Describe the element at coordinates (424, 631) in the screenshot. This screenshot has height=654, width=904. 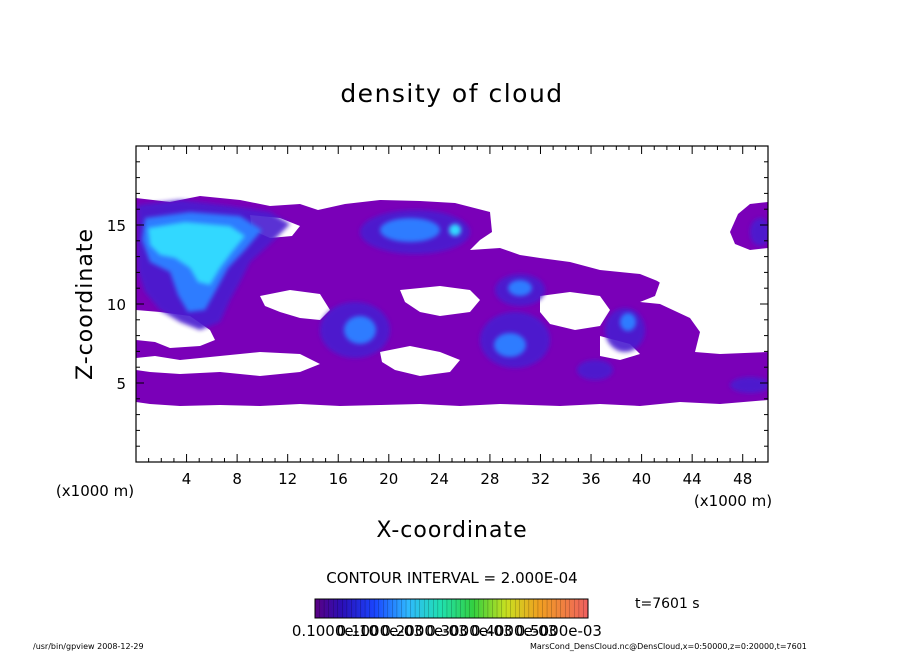
I see `colorbar-label: 0.2000e-03` at that location.